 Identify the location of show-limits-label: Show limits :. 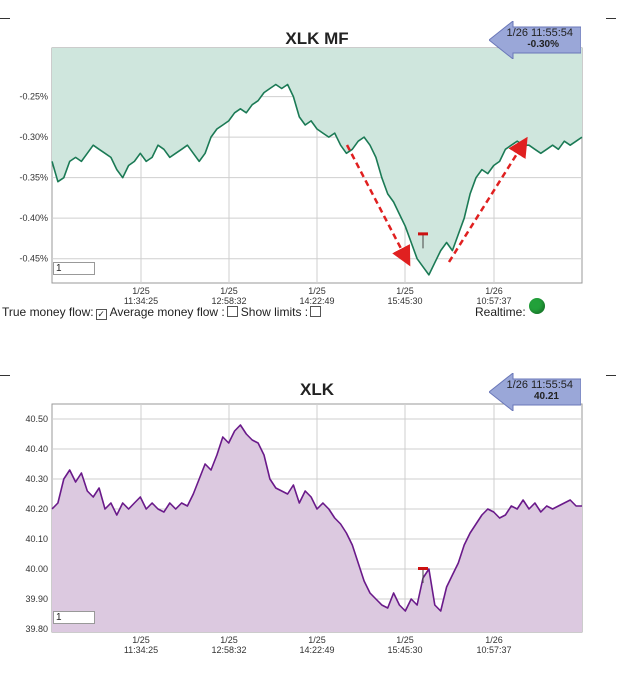
(274, 312).